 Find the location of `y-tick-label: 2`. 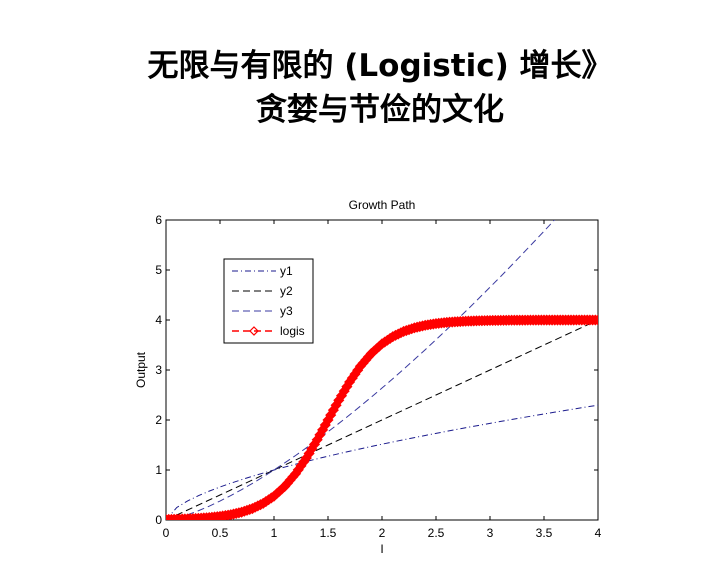

y-tick-label: 2 is located at coordinates (158, 420).